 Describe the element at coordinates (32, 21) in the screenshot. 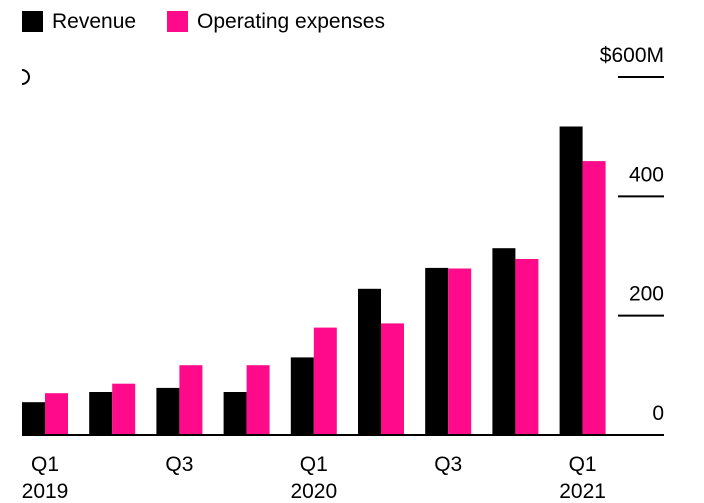

I see `legend-swatch-revenue` at that location.